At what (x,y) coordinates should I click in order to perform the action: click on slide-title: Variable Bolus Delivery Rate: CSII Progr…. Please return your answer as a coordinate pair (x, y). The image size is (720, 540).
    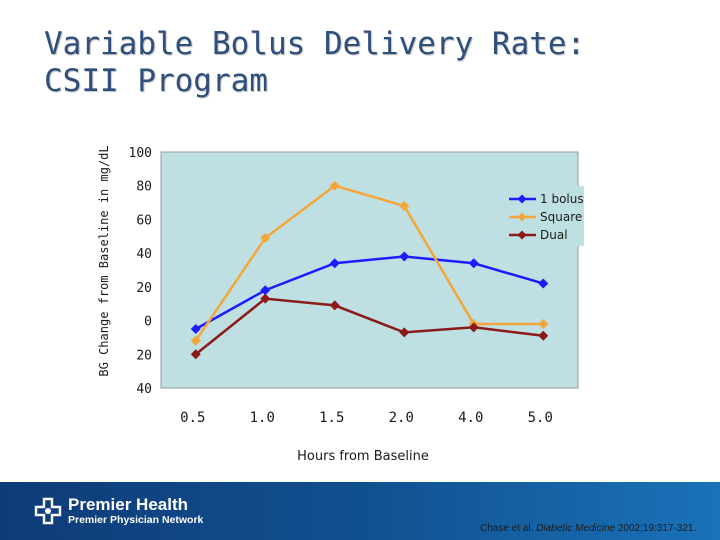
    Looking at the image, I should click on (314, 63).